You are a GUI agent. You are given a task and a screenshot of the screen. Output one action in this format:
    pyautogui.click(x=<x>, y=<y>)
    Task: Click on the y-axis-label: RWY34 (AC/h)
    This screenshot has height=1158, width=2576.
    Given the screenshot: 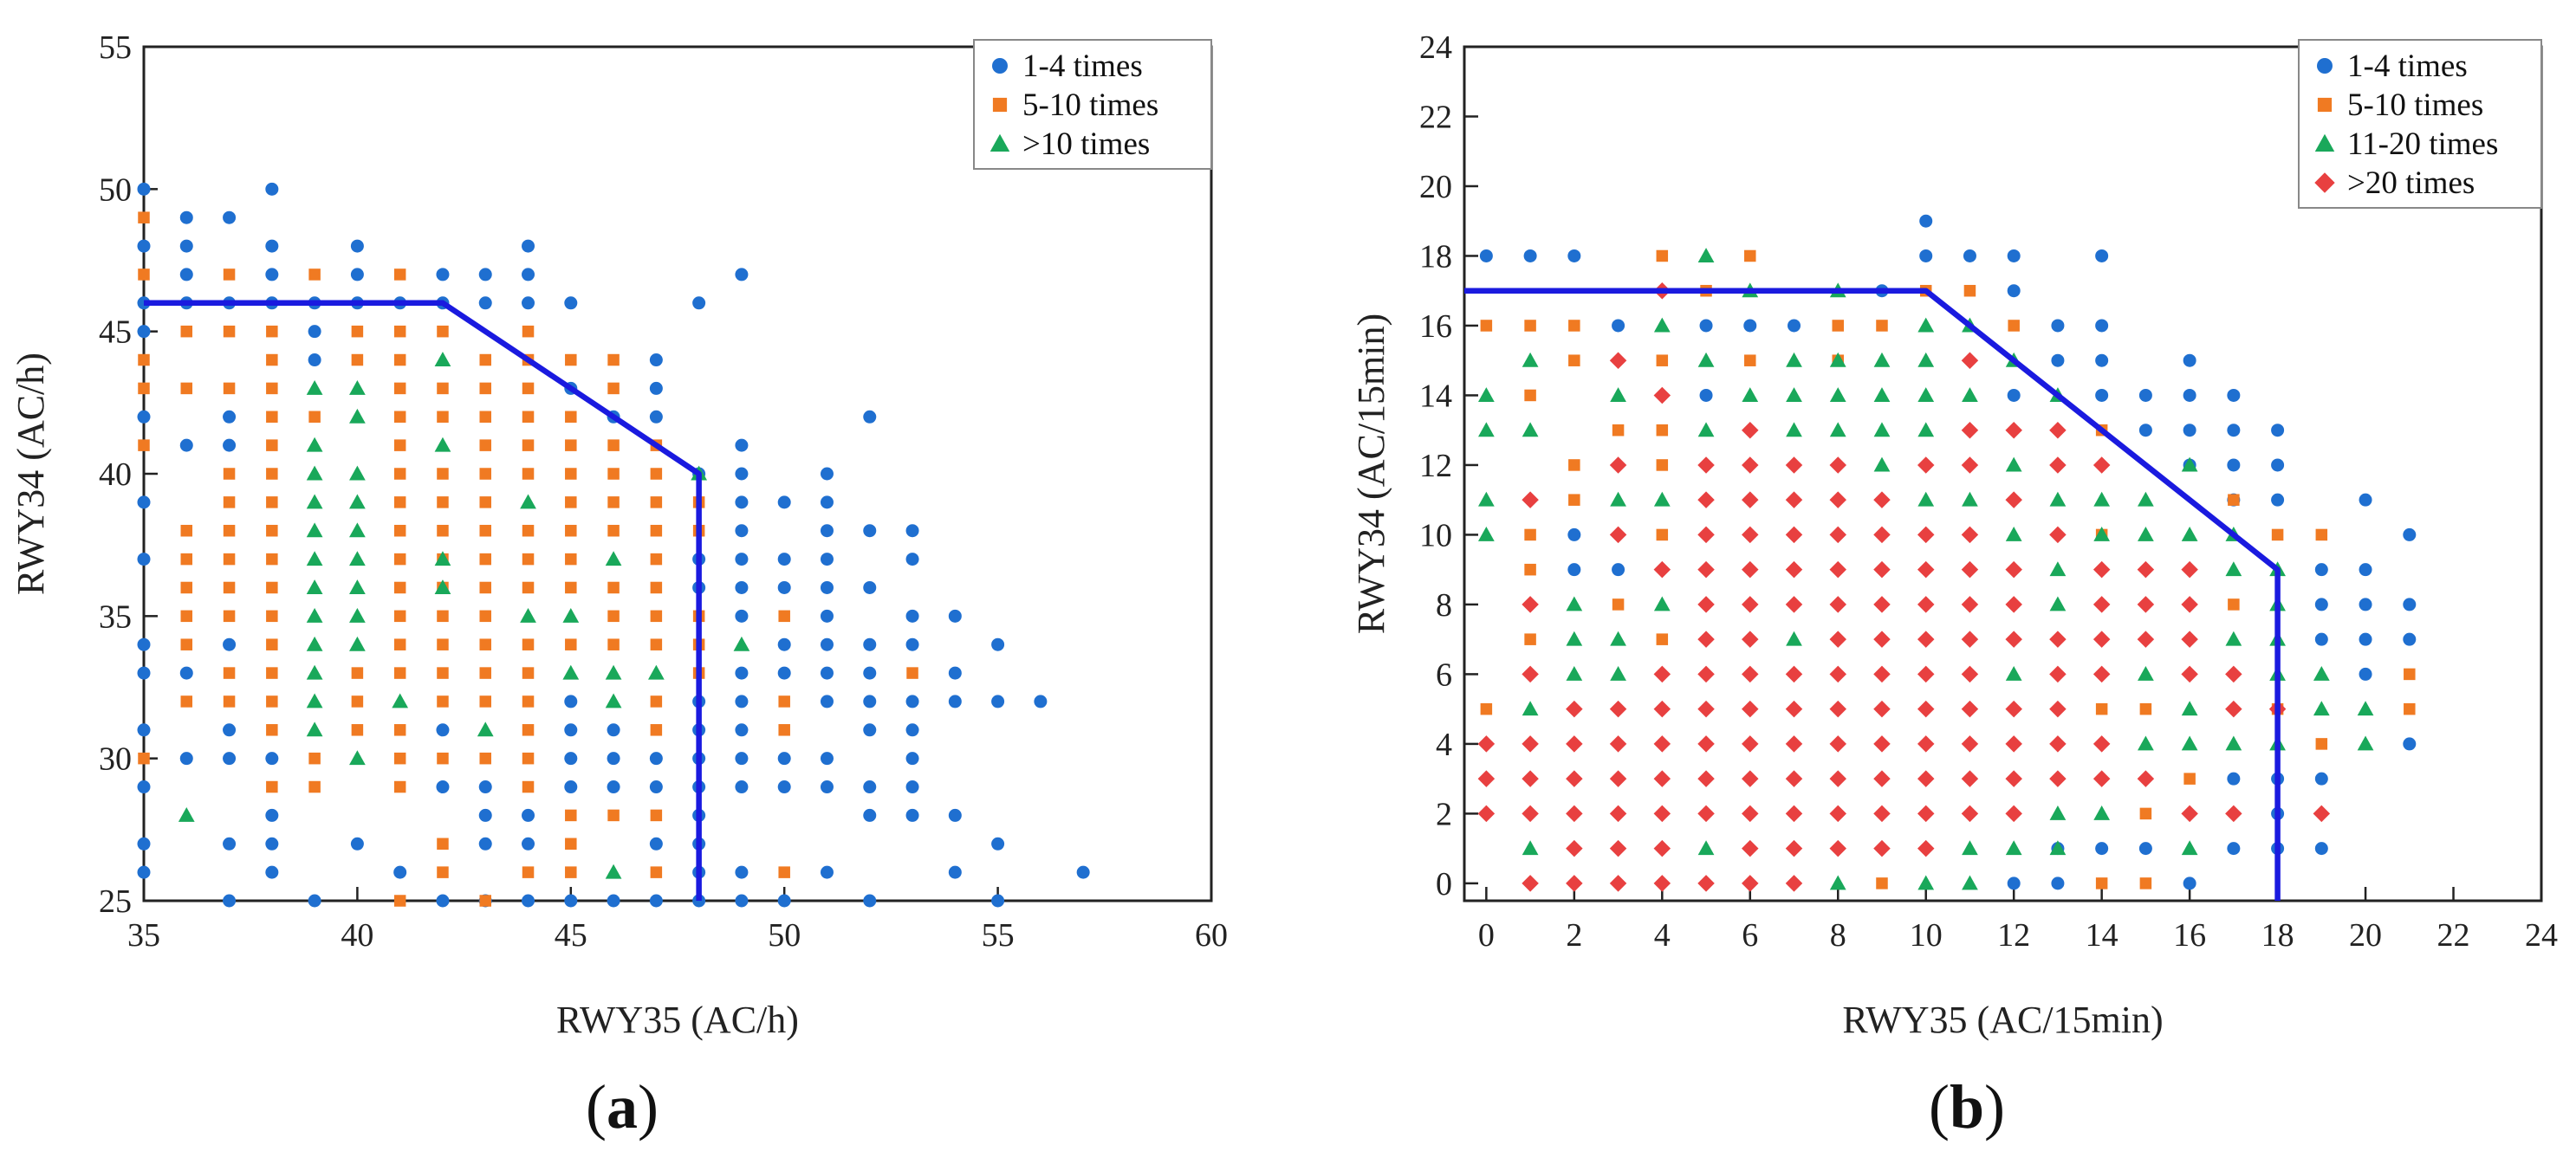 What is the action you would take?
    pyautogui.click(x=31, y=474)
    